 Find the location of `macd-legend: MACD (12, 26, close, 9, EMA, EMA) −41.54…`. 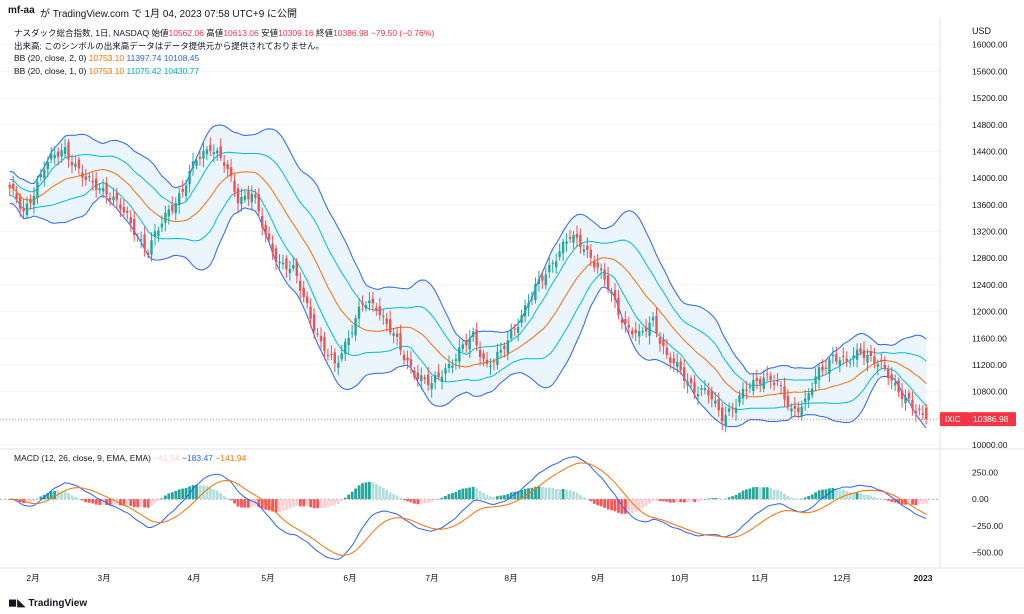

macd-legend: MACD (12, 26, close, 9, EMA, EMA) −41.54… is located at coordinates (130, 458).